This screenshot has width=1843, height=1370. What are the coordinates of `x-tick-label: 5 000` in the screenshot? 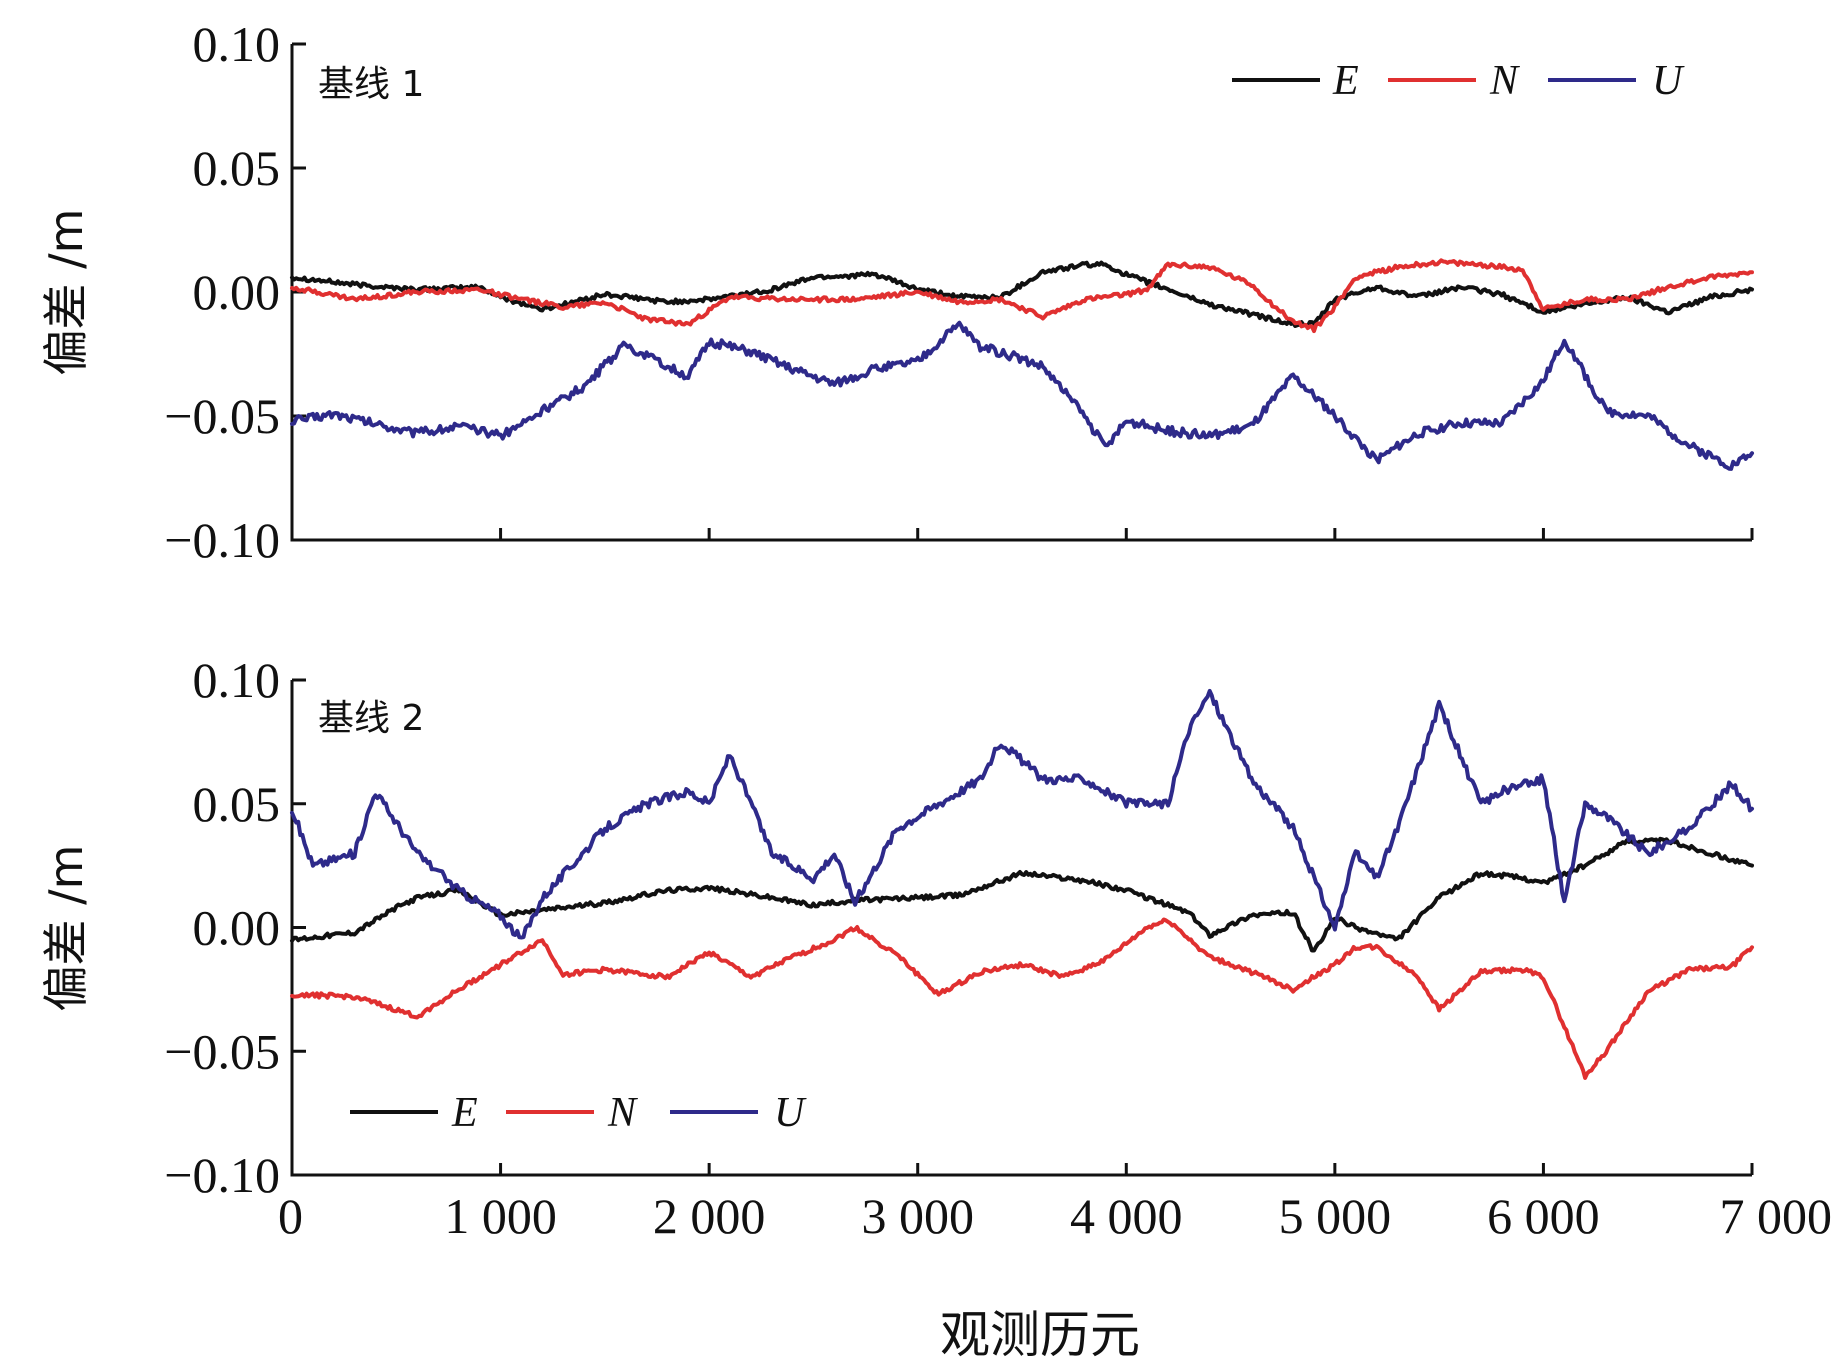 It's located at (1335, 1216).